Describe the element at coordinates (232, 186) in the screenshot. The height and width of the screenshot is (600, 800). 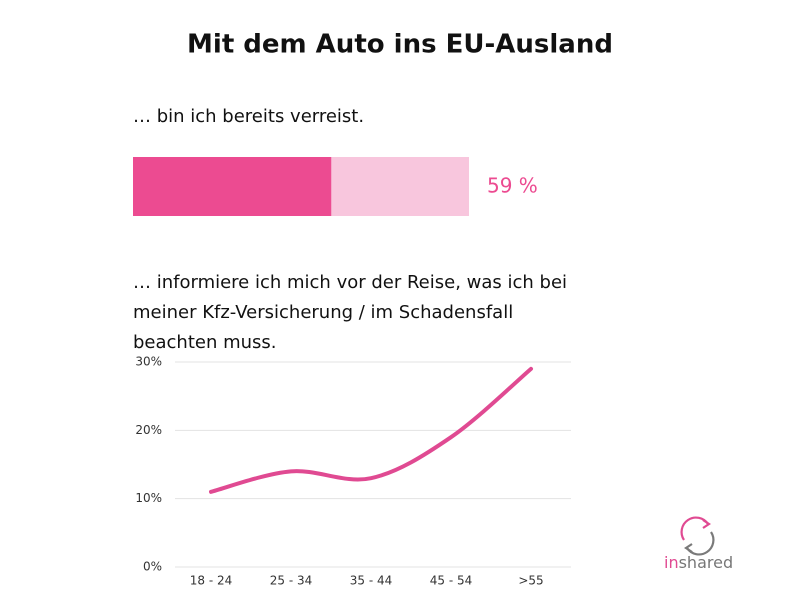
I see `bar` at that location.